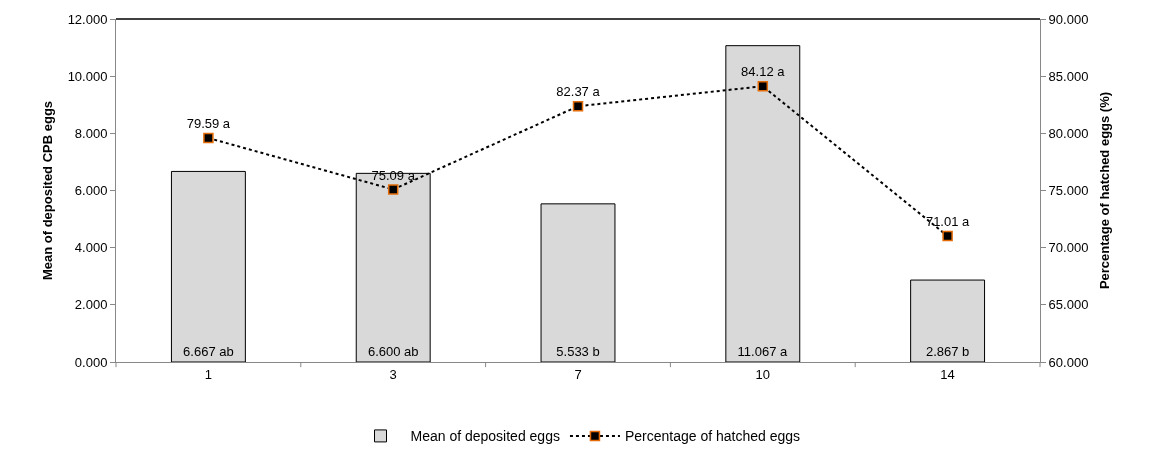 This screenshot has width=1155, height=464. Describe the element at coordinates (87, 76) in the screenshot. I see `y-tick-label: 10.000` at that location.